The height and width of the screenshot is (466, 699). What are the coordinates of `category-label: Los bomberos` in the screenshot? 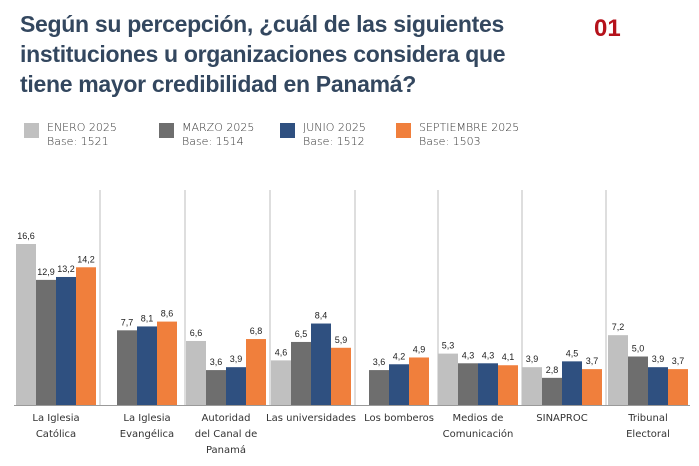 It's located at (399, 418).